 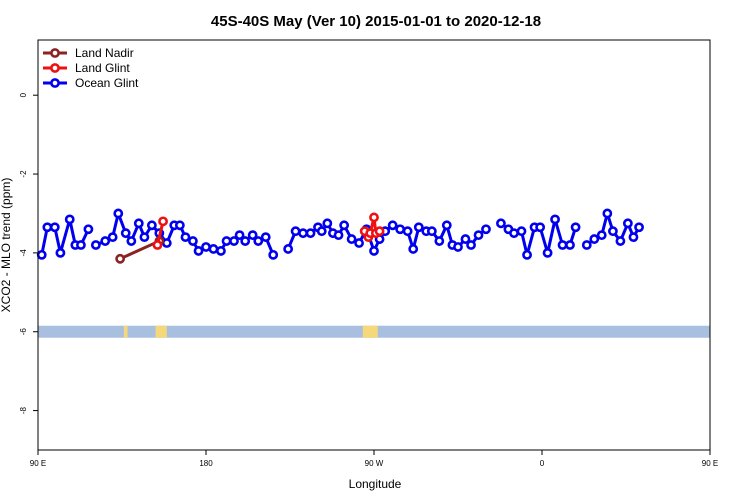 I want to click on x-tick-label: 90 W, so click(x=374, y=463).